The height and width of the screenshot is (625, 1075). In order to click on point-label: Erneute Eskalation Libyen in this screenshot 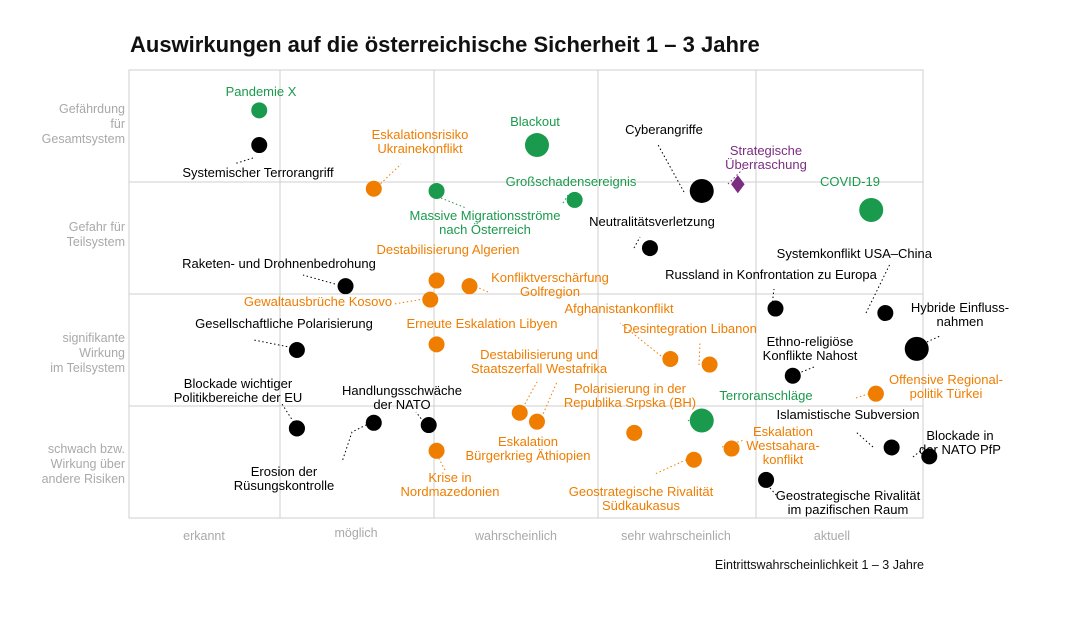, I will do `click(481, 323)`.